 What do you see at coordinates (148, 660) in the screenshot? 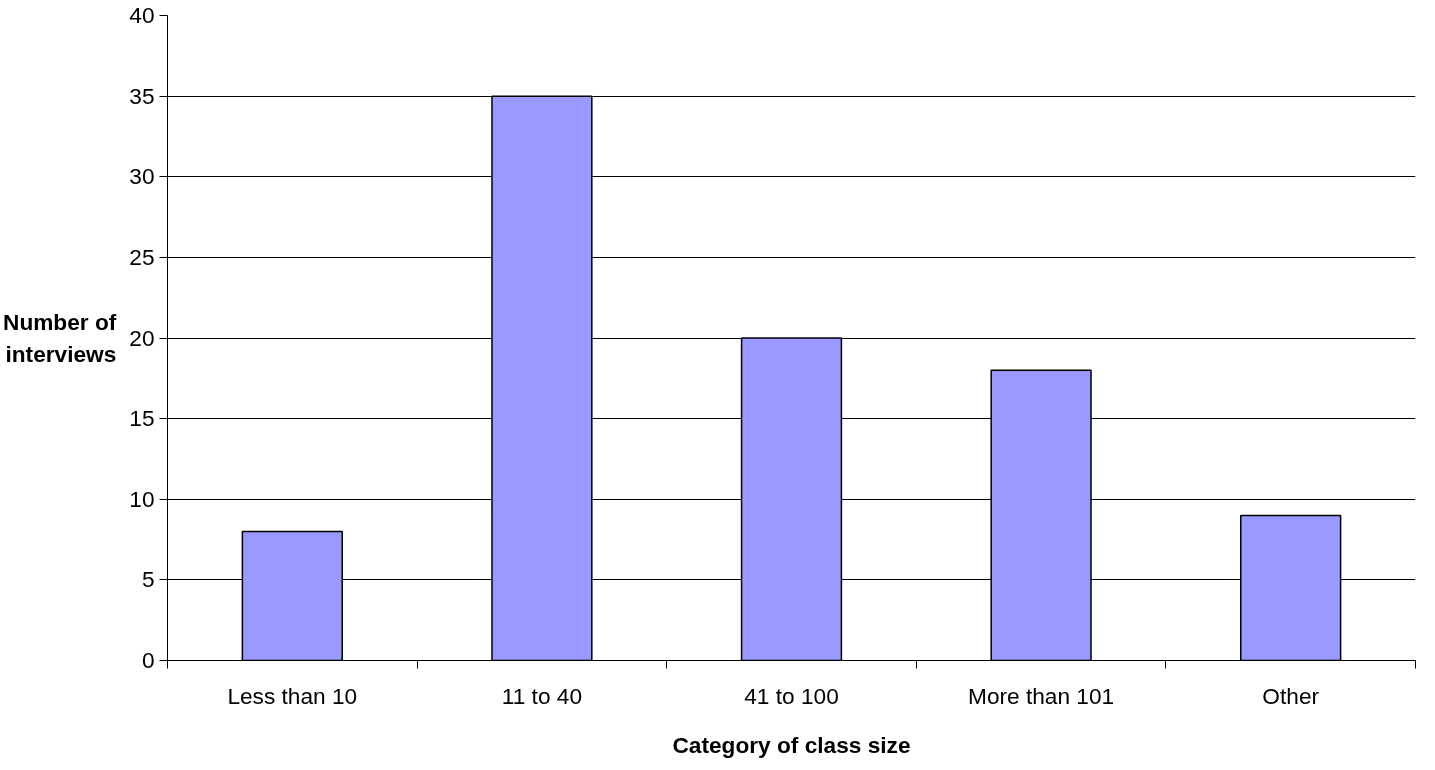
I see `y-tick-label: 0` at bounding box center [148, 660].